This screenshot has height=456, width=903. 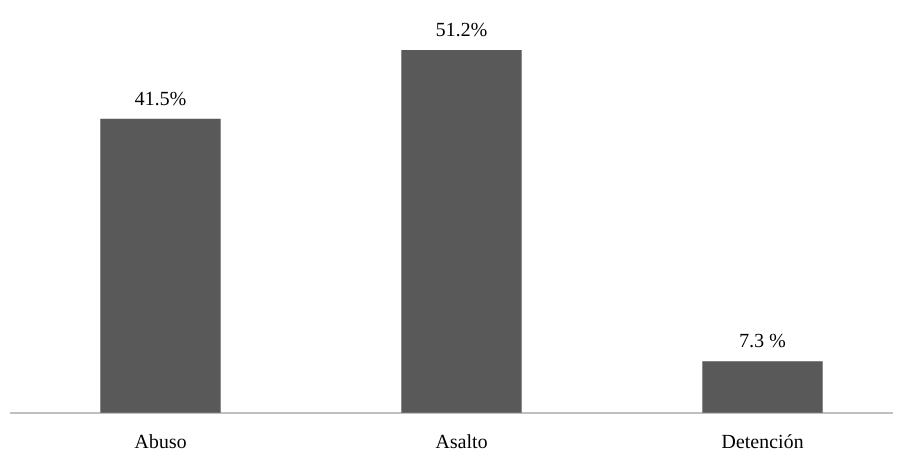 I want to click on x-tick-label: Detención, so click(x=762, y=442).